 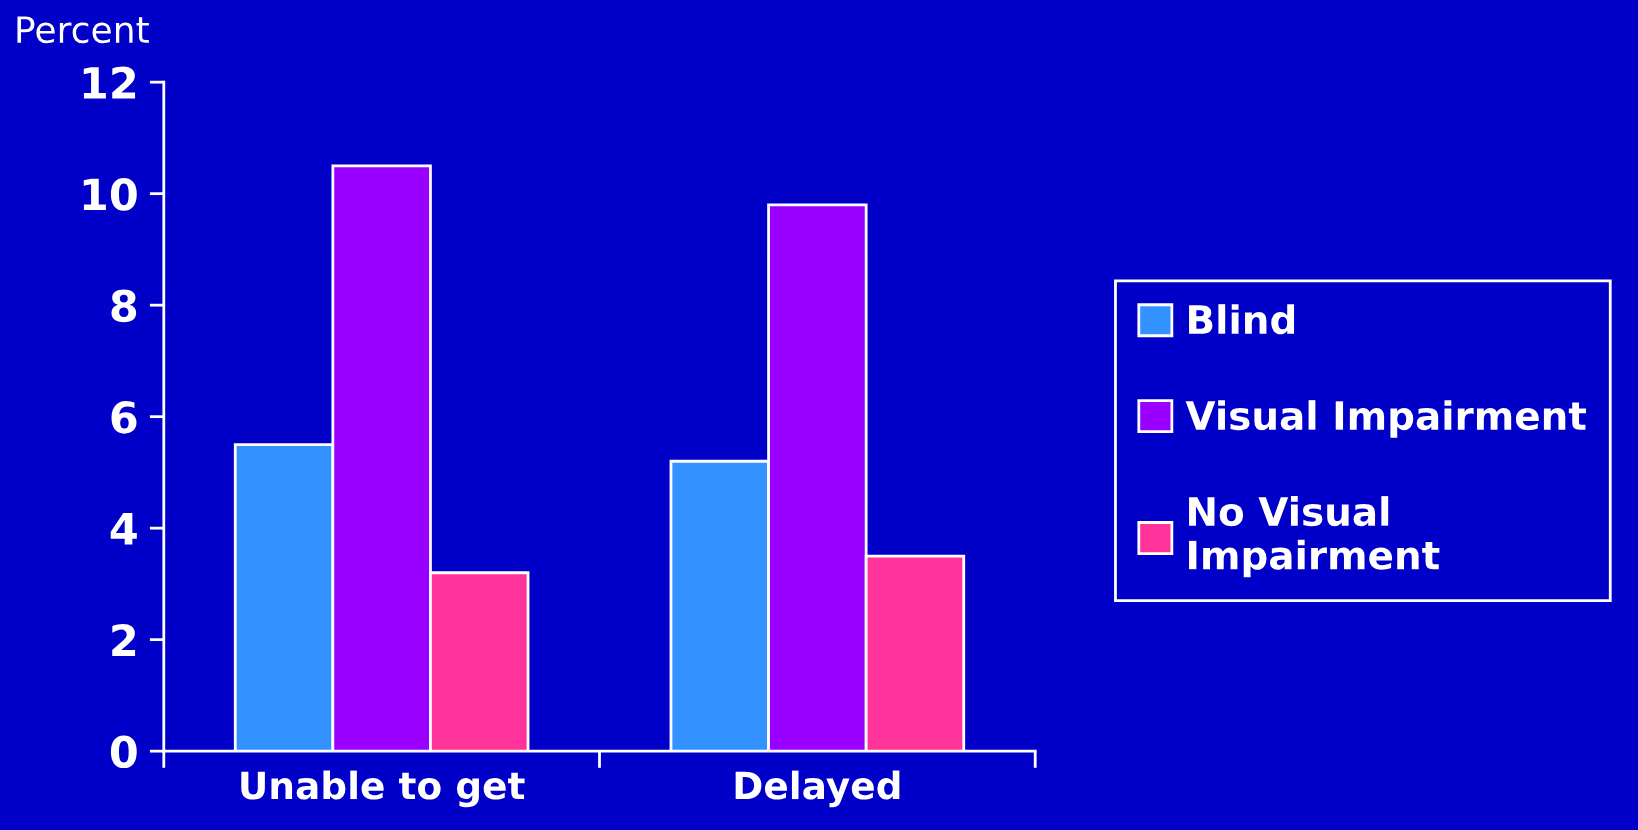 What do you see at coordinates (124, 640) in the screenshot?
I see `y-tick-label: 2` at bounding box center [124, 640].